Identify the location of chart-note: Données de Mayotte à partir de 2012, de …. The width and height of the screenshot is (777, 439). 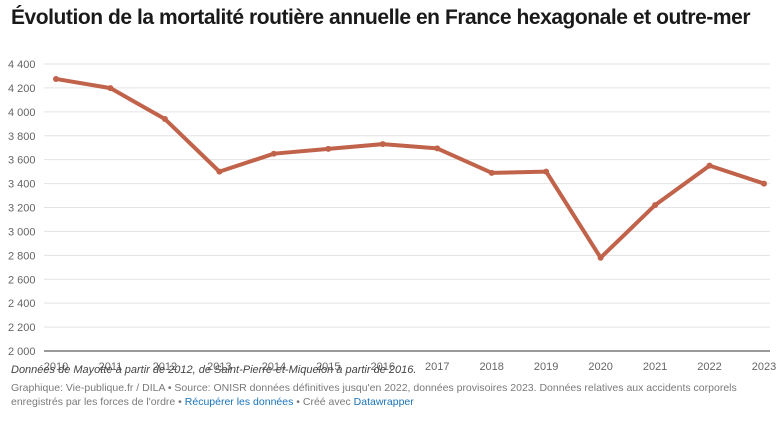
(214, 370).